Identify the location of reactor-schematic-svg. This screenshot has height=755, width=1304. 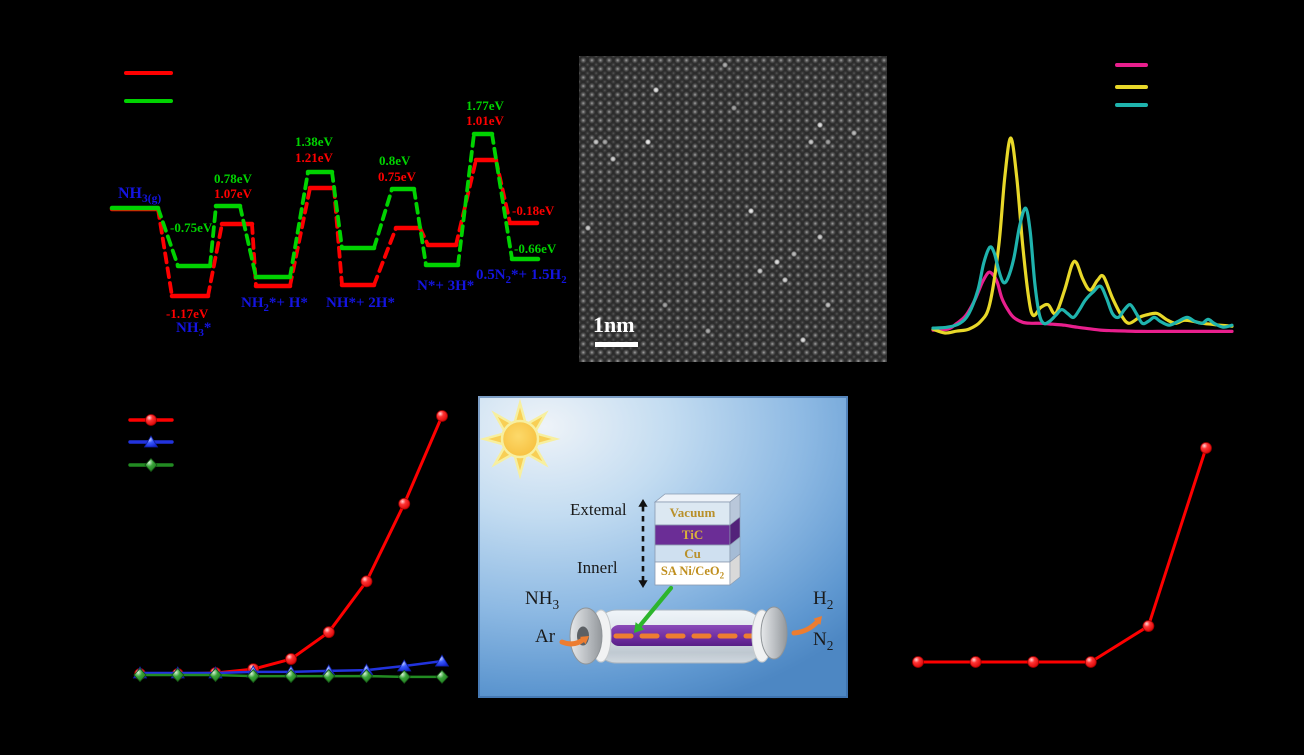
(650, 531).